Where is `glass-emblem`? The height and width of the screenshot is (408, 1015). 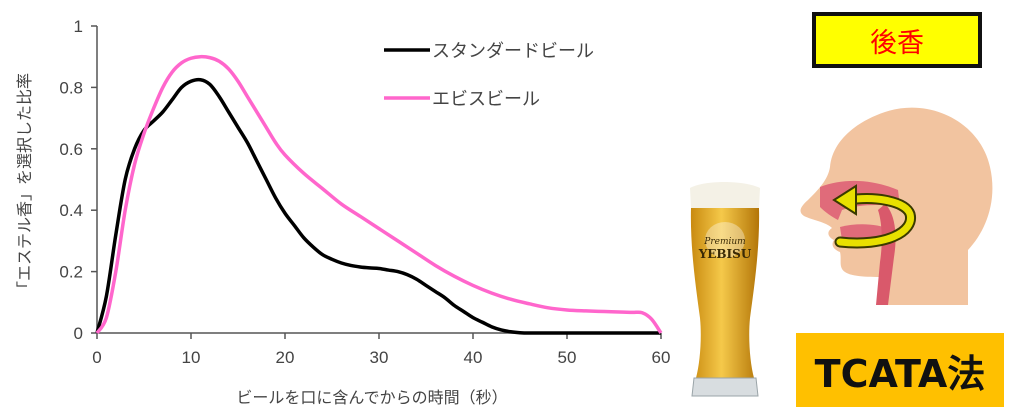 glass-emblem is located at coordinates (725, 240).